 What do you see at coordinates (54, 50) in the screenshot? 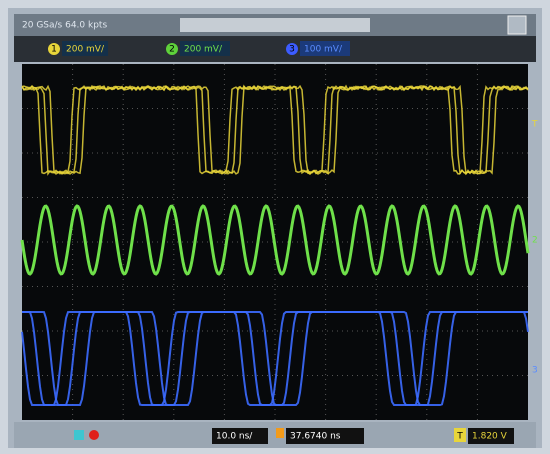
I see `ch1-number: 1` at bounding box center [54, 50].